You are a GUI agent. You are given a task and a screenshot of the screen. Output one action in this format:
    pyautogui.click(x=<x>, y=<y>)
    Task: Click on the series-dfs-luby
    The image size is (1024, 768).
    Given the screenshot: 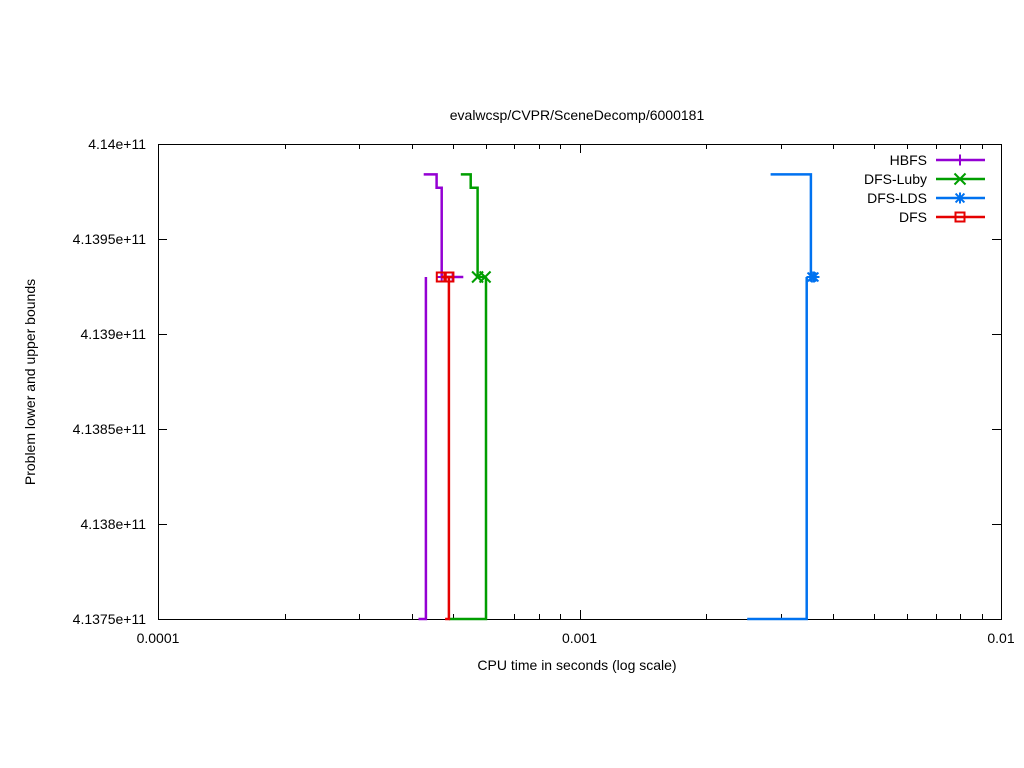 What is the action you would take?
    pyautogui.click(x=470, y=397)
    